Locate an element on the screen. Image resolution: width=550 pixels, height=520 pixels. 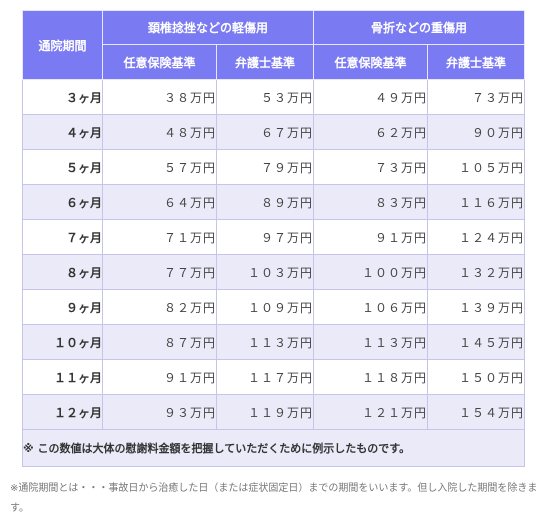
heavy-lawyer-cell: ９０万円 is located at coordinates (476, 132).